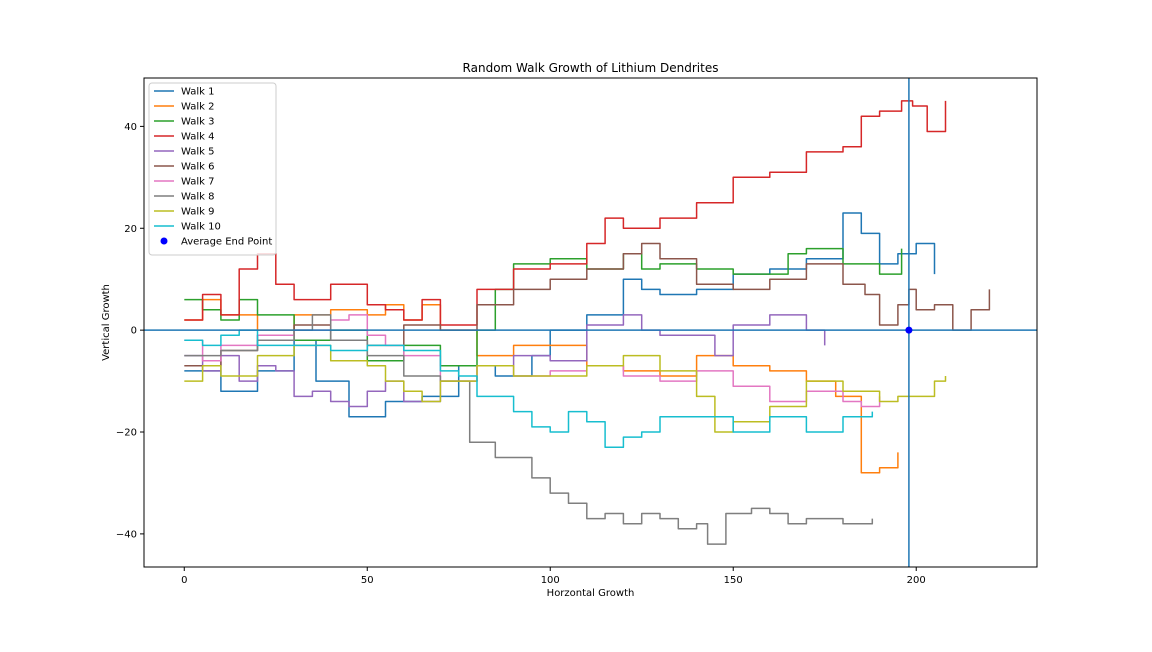 The image size is (1152, 652). I want to click on x-axis-label: Horzontal Growth, so click(591, 593).